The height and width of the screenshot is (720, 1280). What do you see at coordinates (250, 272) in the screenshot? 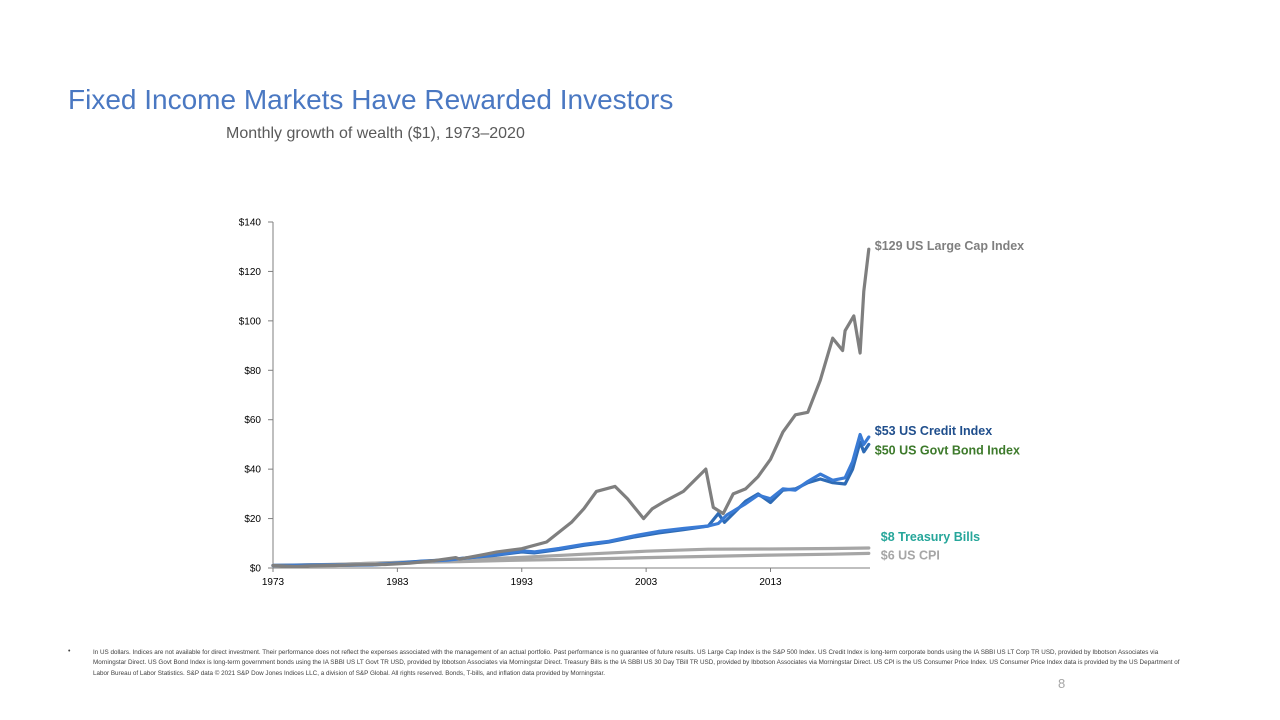
I see `y-tick-label: $120` at bounding box center [250, 272].